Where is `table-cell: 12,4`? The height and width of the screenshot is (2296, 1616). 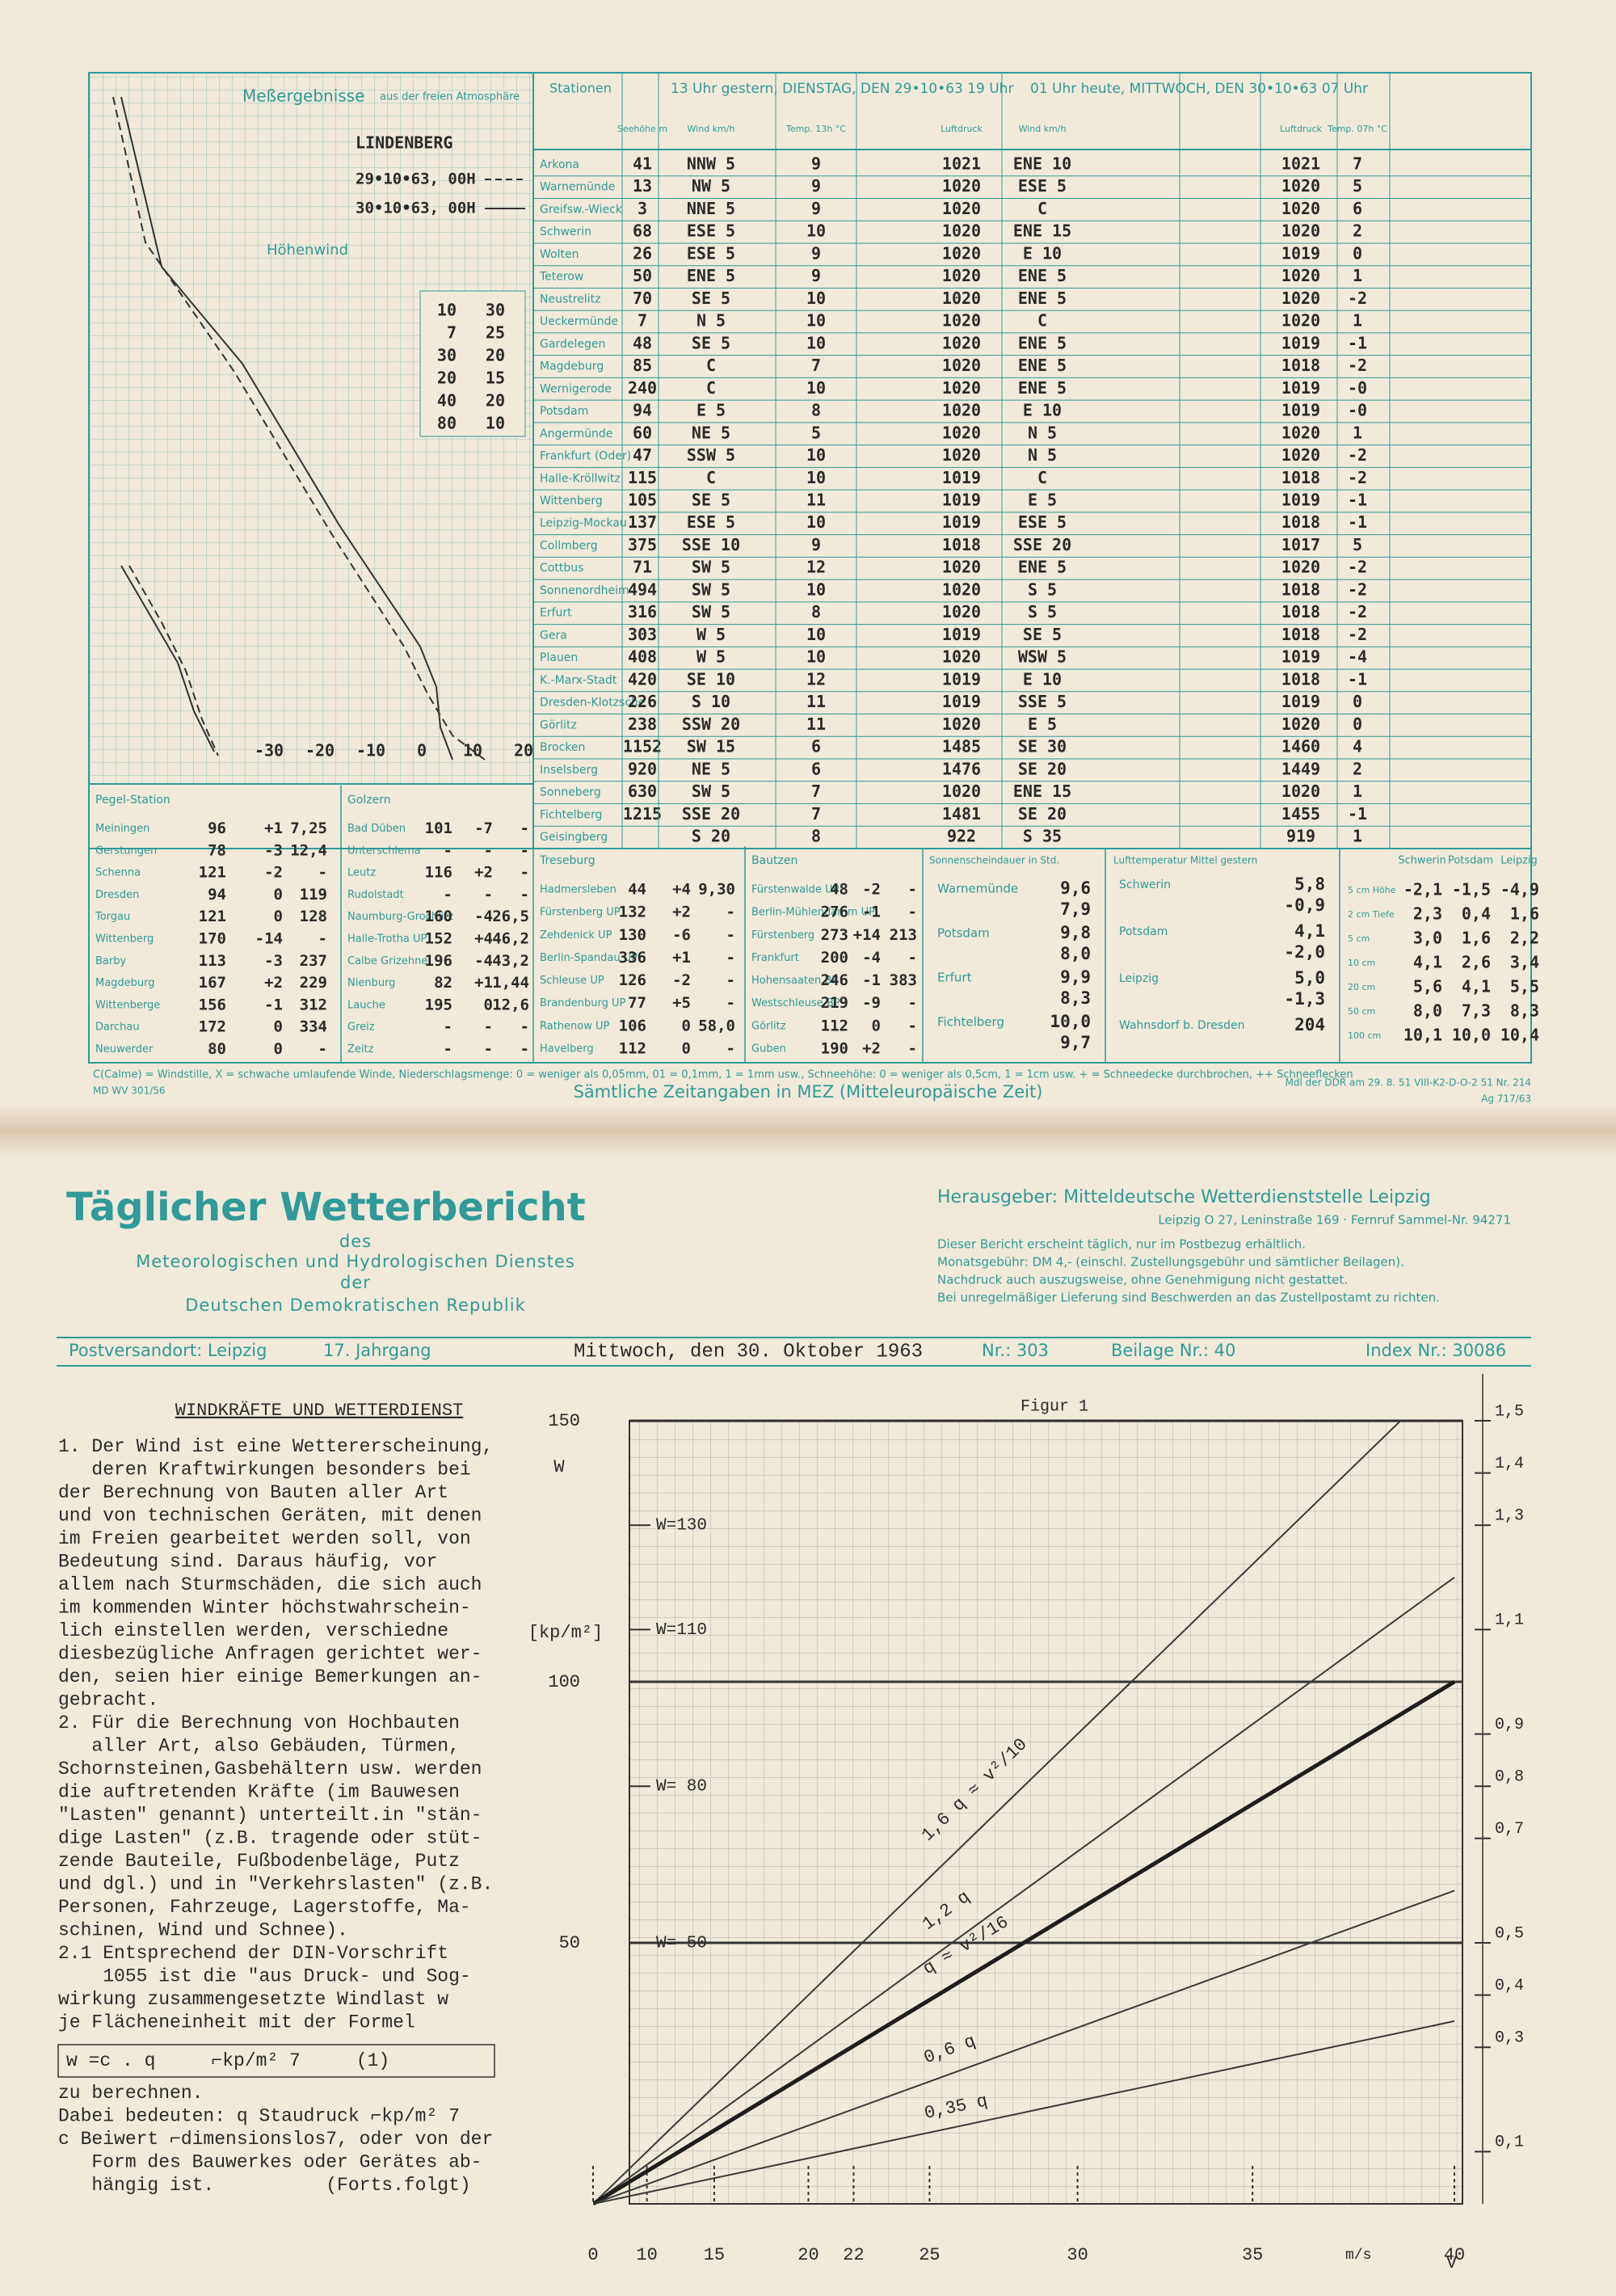
table-cell: 12,4 is located at coordinates (309, 850).